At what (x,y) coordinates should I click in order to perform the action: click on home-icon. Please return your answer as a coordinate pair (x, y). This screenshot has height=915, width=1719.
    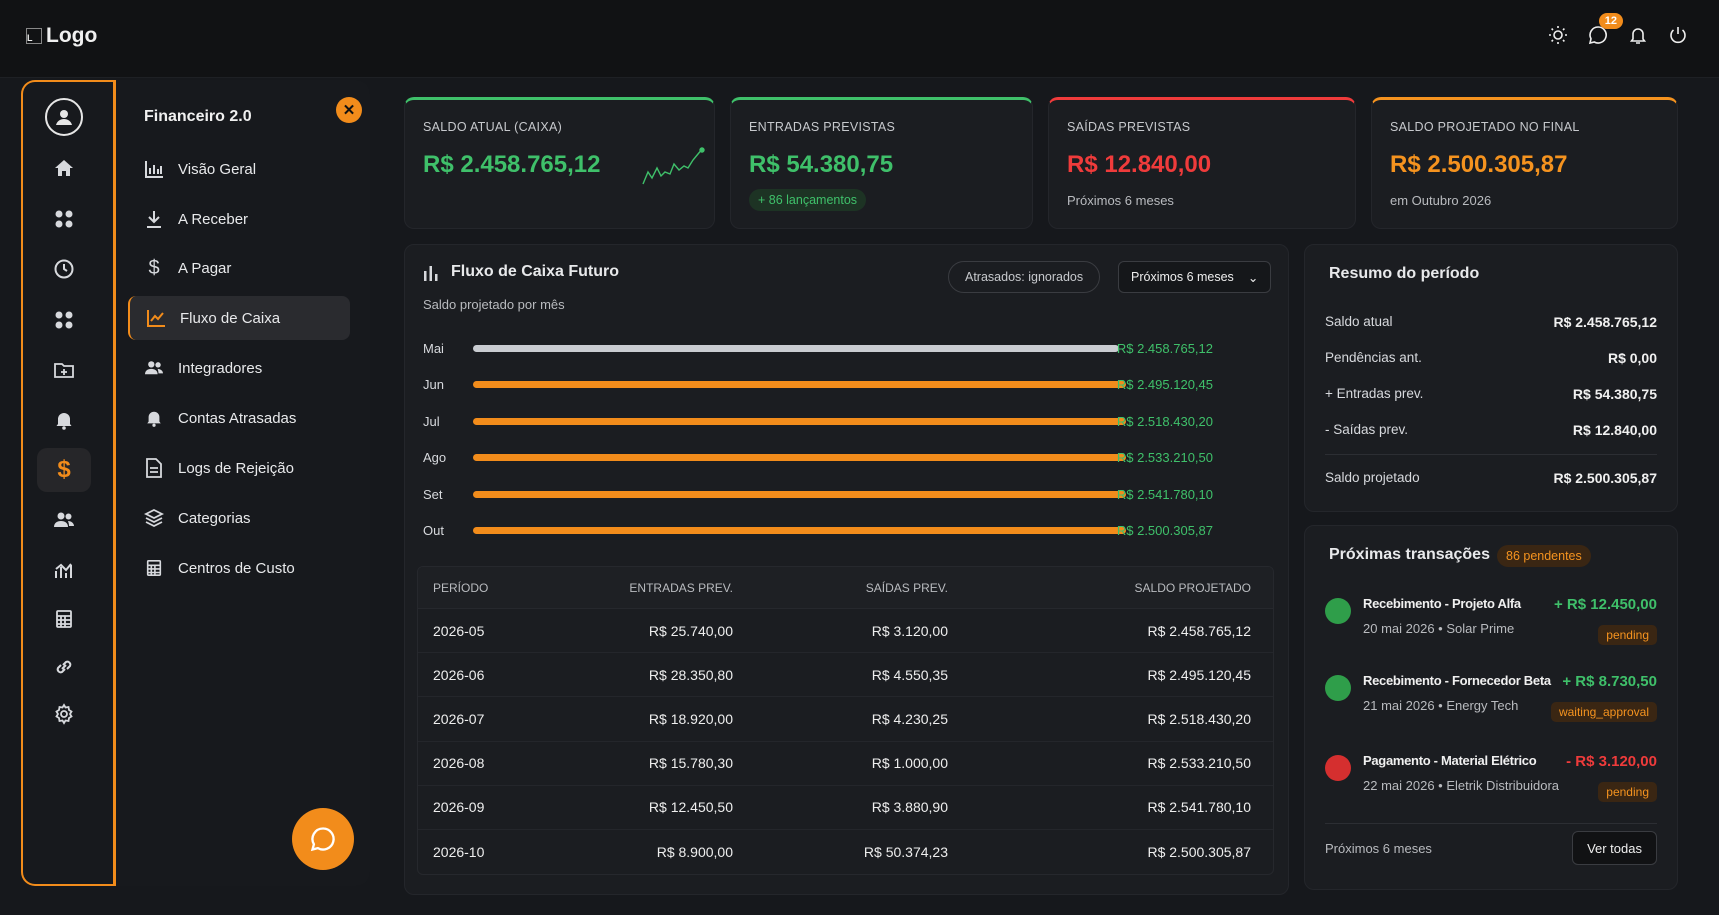
    Looking at the image, I should click on (64, 168).